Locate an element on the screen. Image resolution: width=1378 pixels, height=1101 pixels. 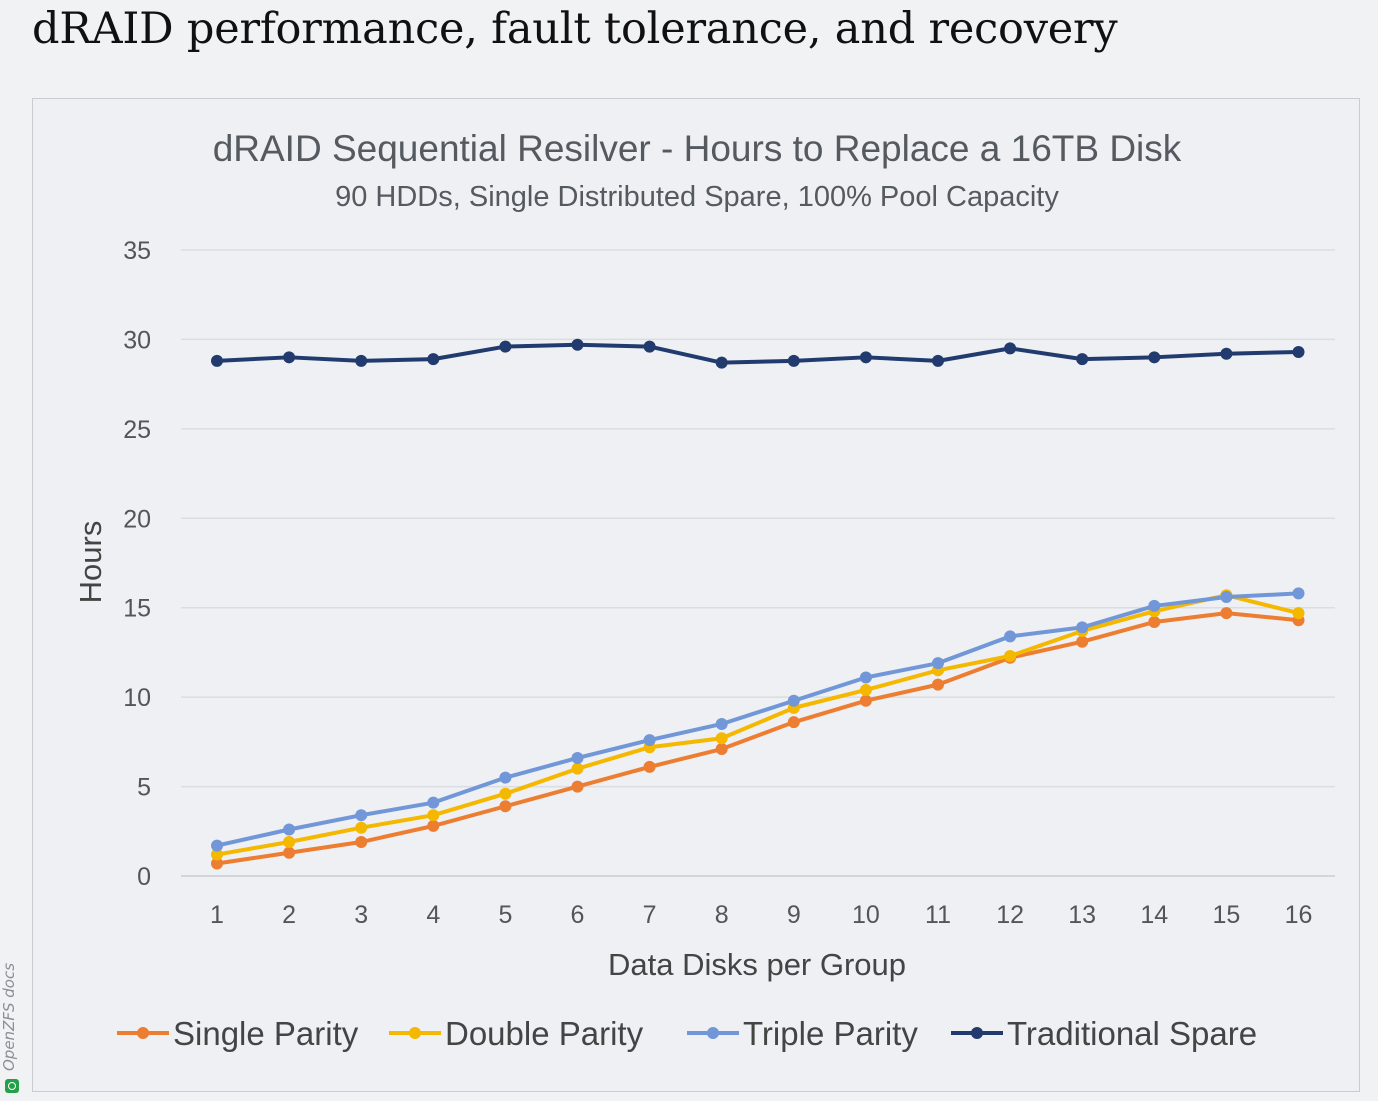
y-tick-label: 0 is located at coordinates (144, 877).